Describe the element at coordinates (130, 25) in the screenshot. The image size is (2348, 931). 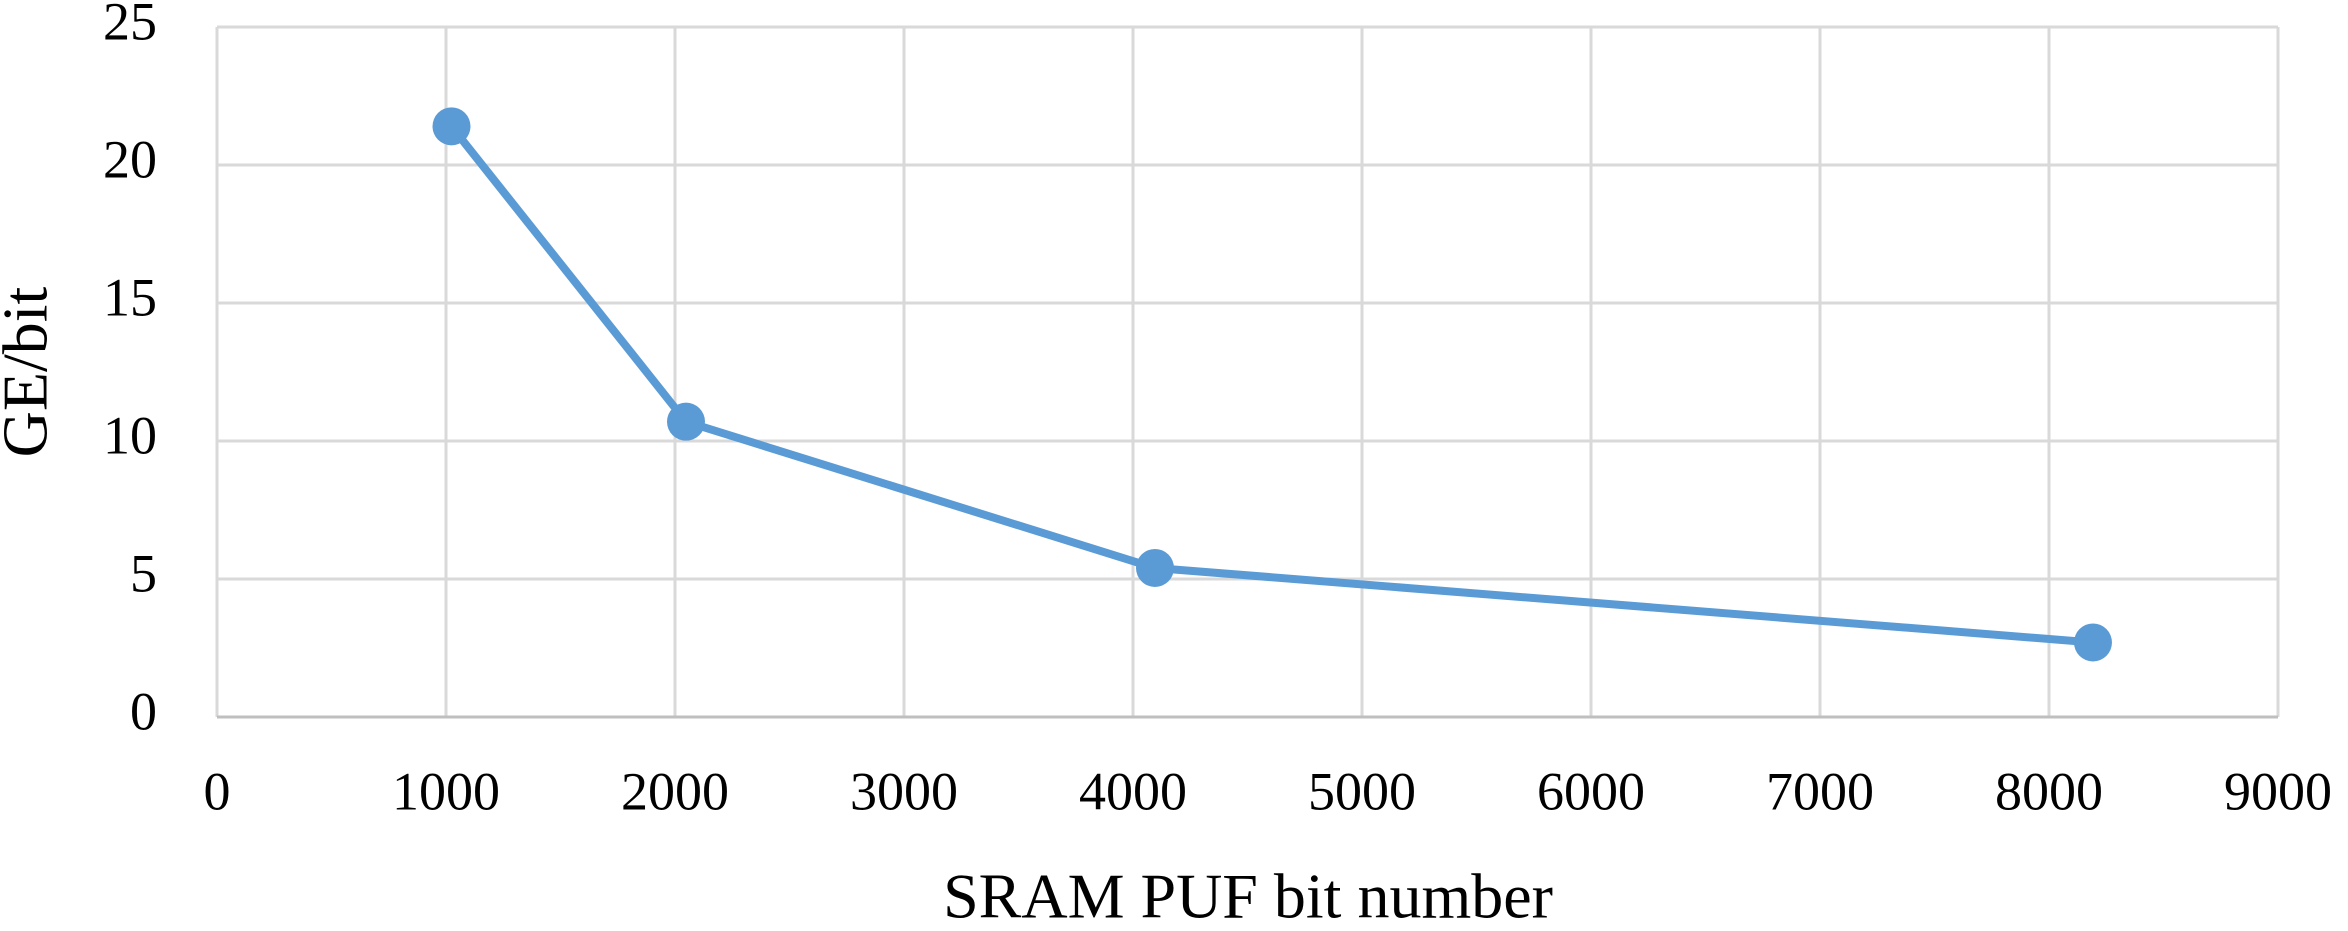
I see `y-tick-label: 25` at that location.